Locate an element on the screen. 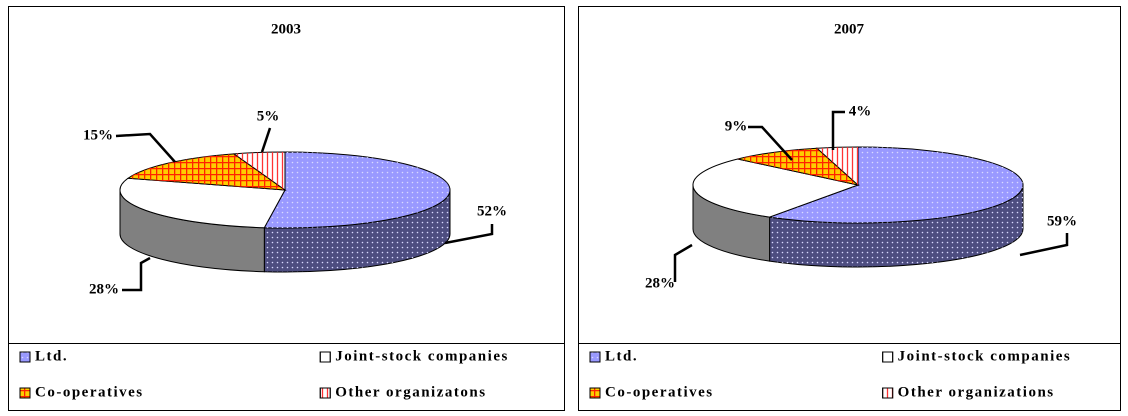 The width and height of the screenshot is (1128, 416). data-label: 4% is located at coordinates (860, 111).